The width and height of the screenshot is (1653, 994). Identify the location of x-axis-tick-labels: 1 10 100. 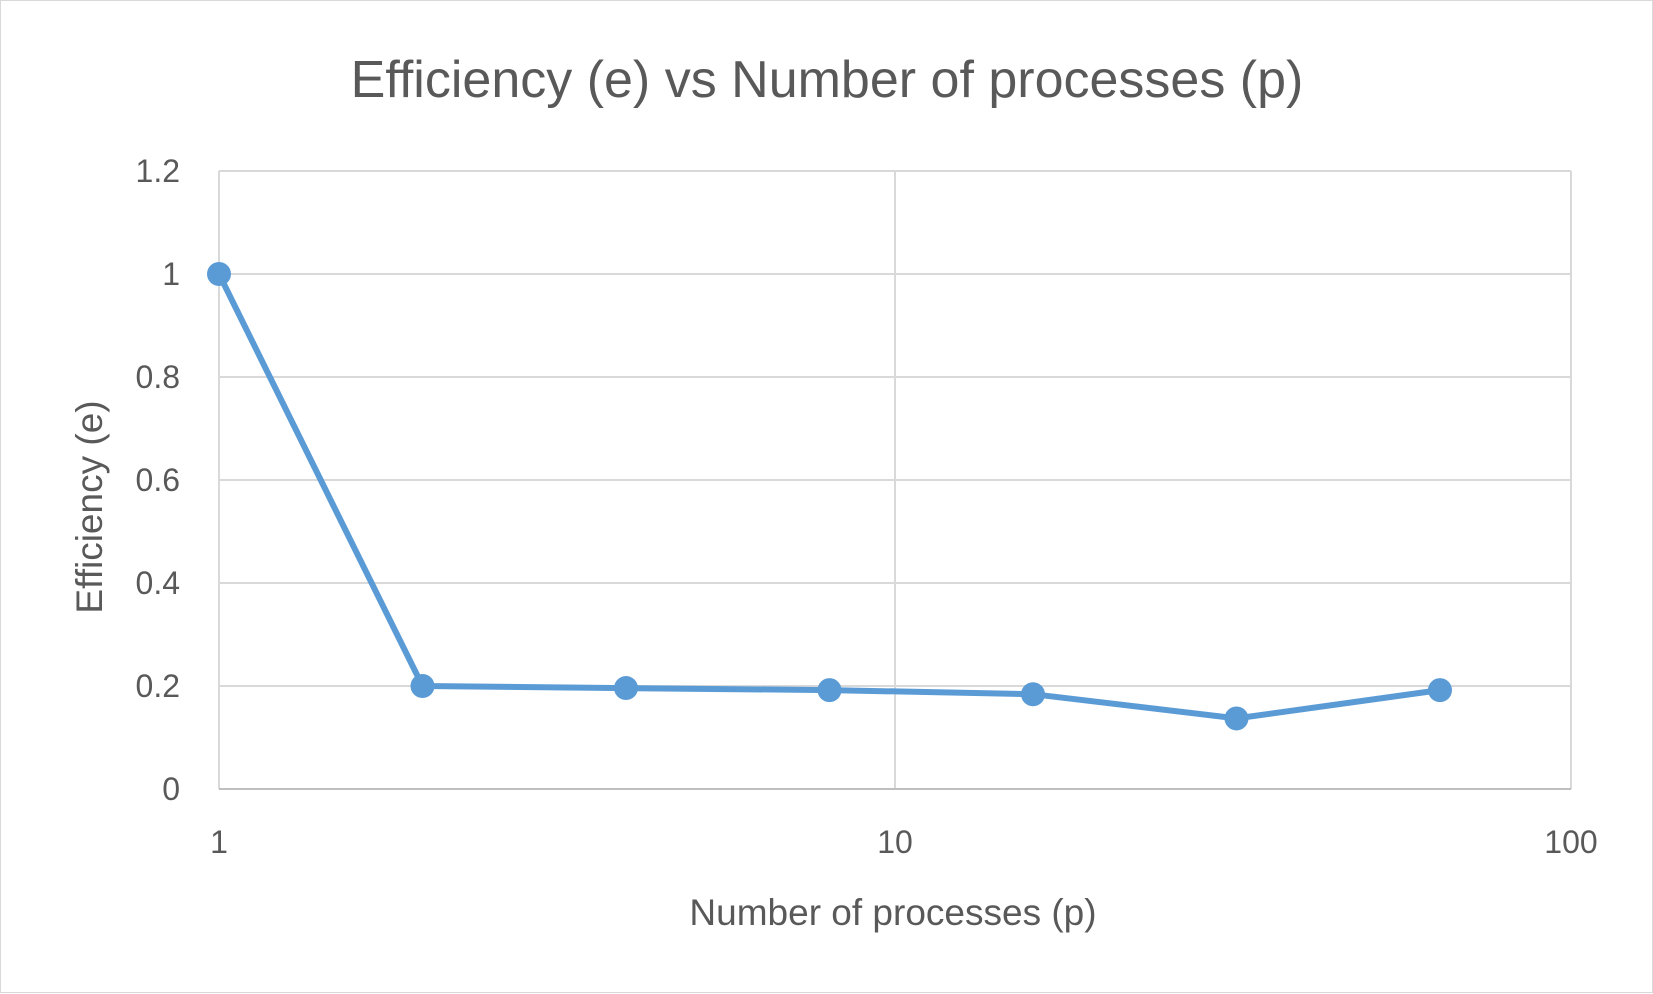
(904, 842).